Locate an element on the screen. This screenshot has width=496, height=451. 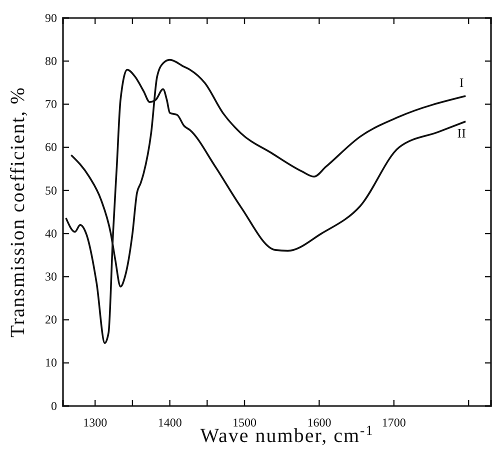
y-tick-label: 0 is located at coordinates (54, 405).